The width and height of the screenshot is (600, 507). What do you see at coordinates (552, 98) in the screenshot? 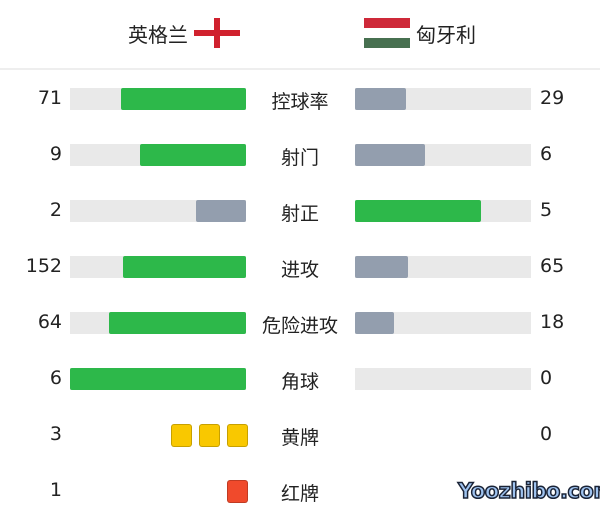
I see `away-value: 29` at bounding box center [552, 98].